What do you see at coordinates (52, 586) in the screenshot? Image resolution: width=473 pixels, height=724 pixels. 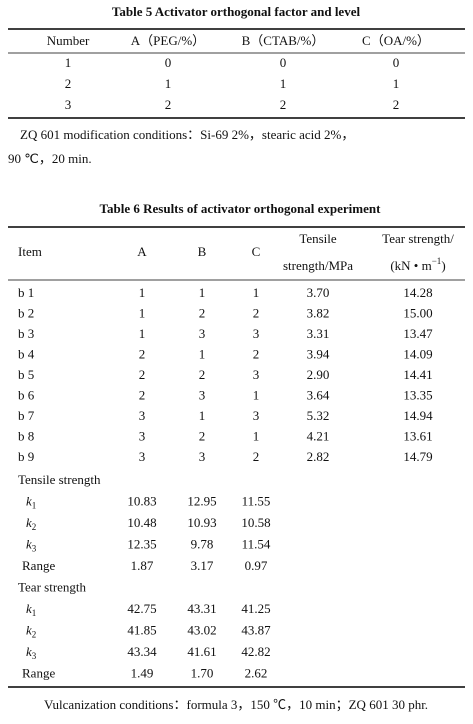 I see `group-label: Tear strength` at bounding box center [52, 586].